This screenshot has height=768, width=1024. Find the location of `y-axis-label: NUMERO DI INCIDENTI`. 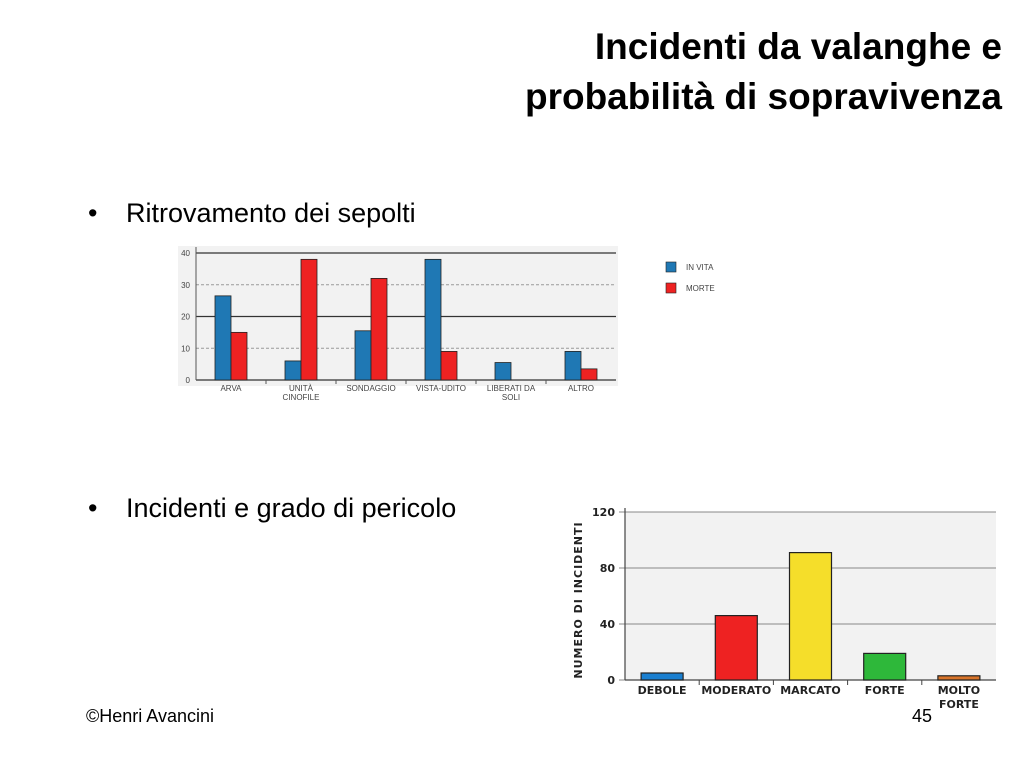

y-axis-label: NUMERO DI INCIDENTI is located at coordinates (578, 599).